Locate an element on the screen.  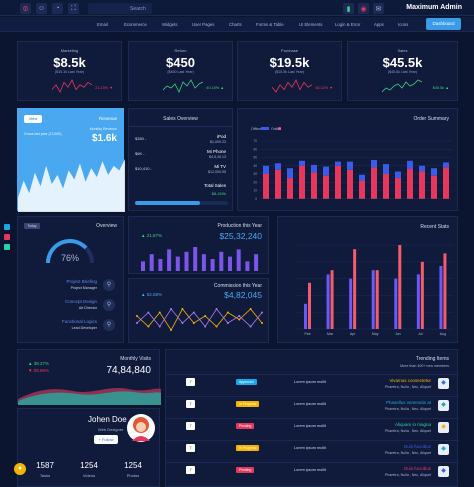
trend-item-icon: ◆ is located at coordinates (443, 427).